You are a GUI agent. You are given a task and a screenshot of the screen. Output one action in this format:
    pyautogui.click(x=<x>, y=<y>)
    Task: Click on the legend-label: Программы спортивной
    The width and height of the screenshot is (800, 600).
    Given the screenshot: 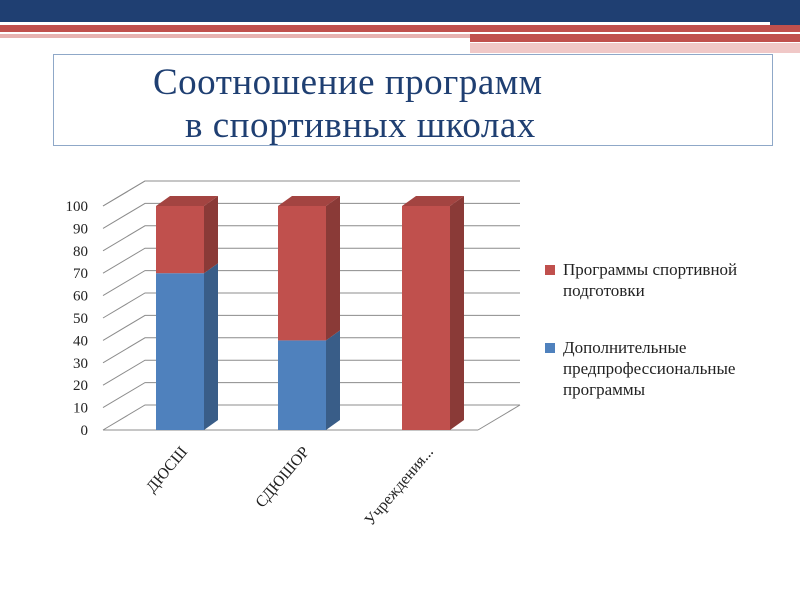 What is the action you would take?
    pyautogui.click(x=650, y=269)
    